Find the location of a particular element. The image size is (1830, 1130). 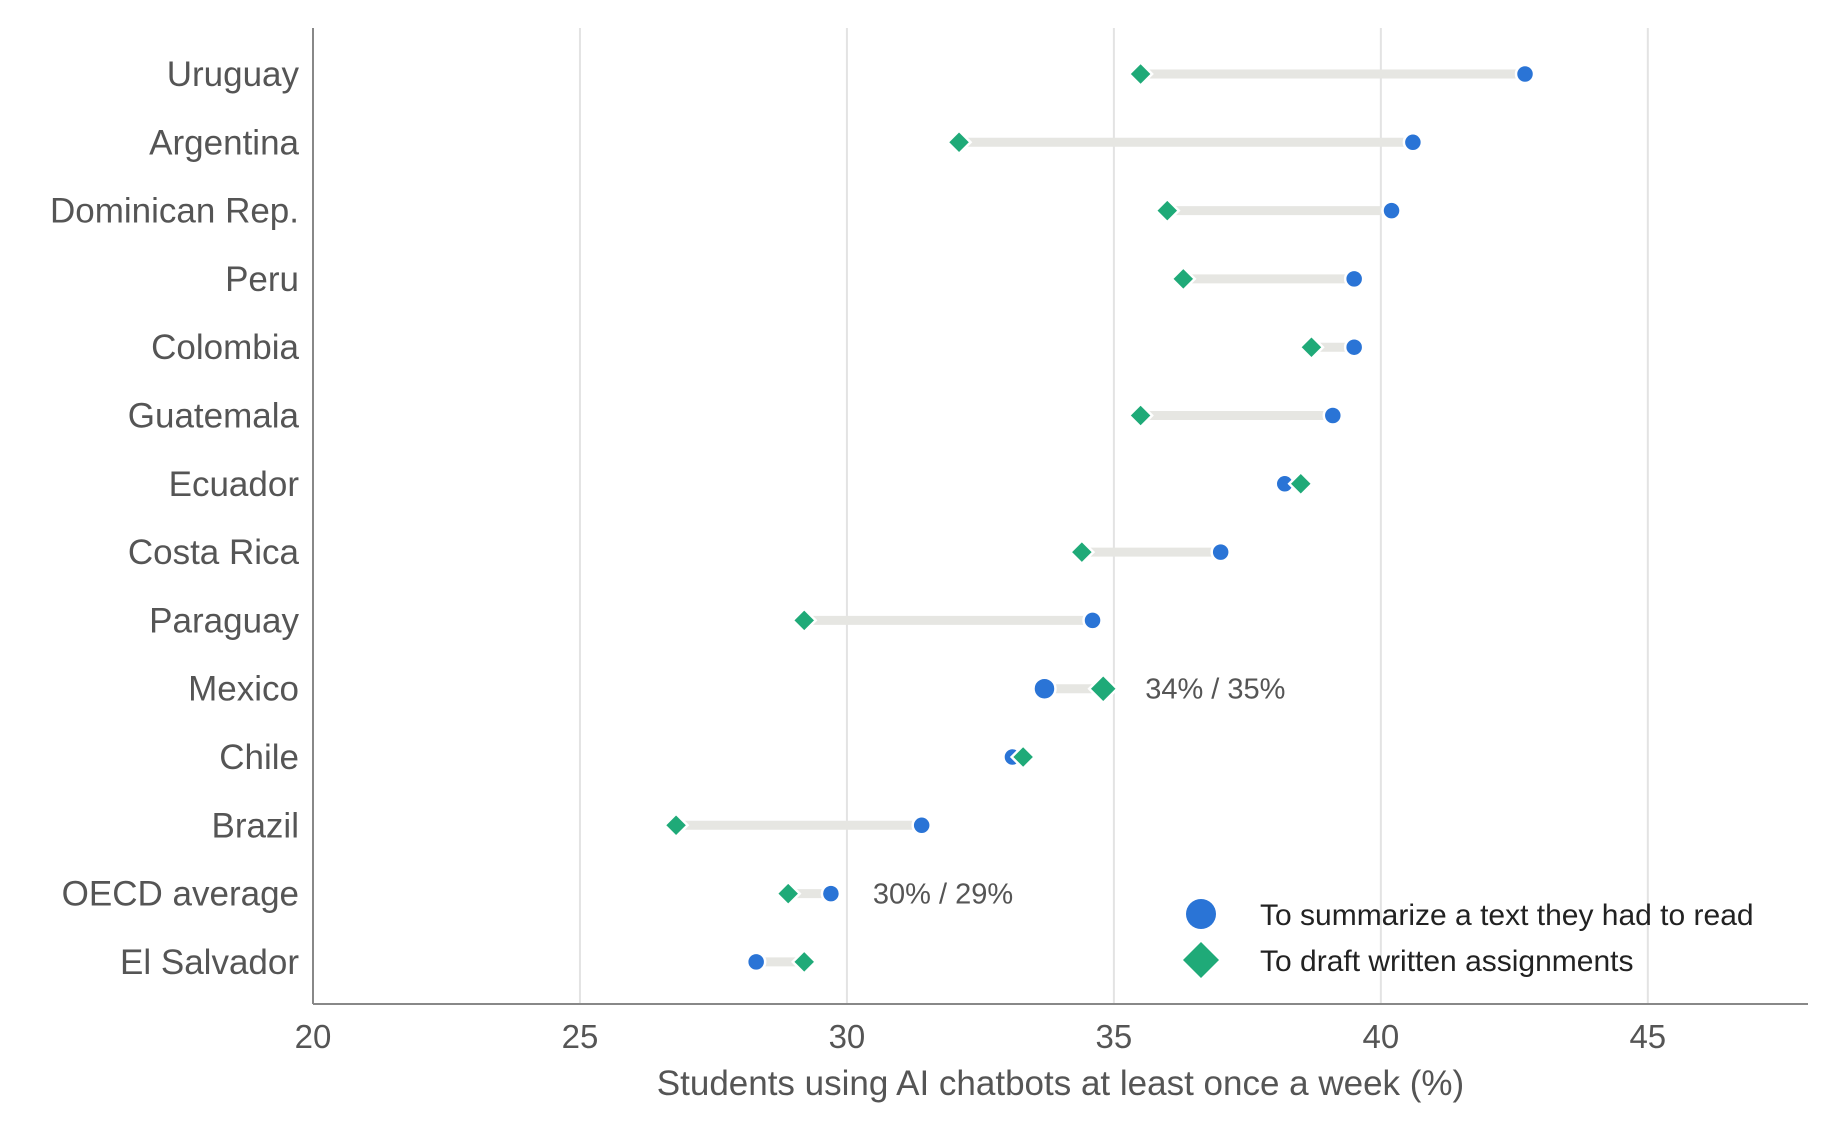

point-summarize-dominican-rep is located at coordinates (1391, 210).